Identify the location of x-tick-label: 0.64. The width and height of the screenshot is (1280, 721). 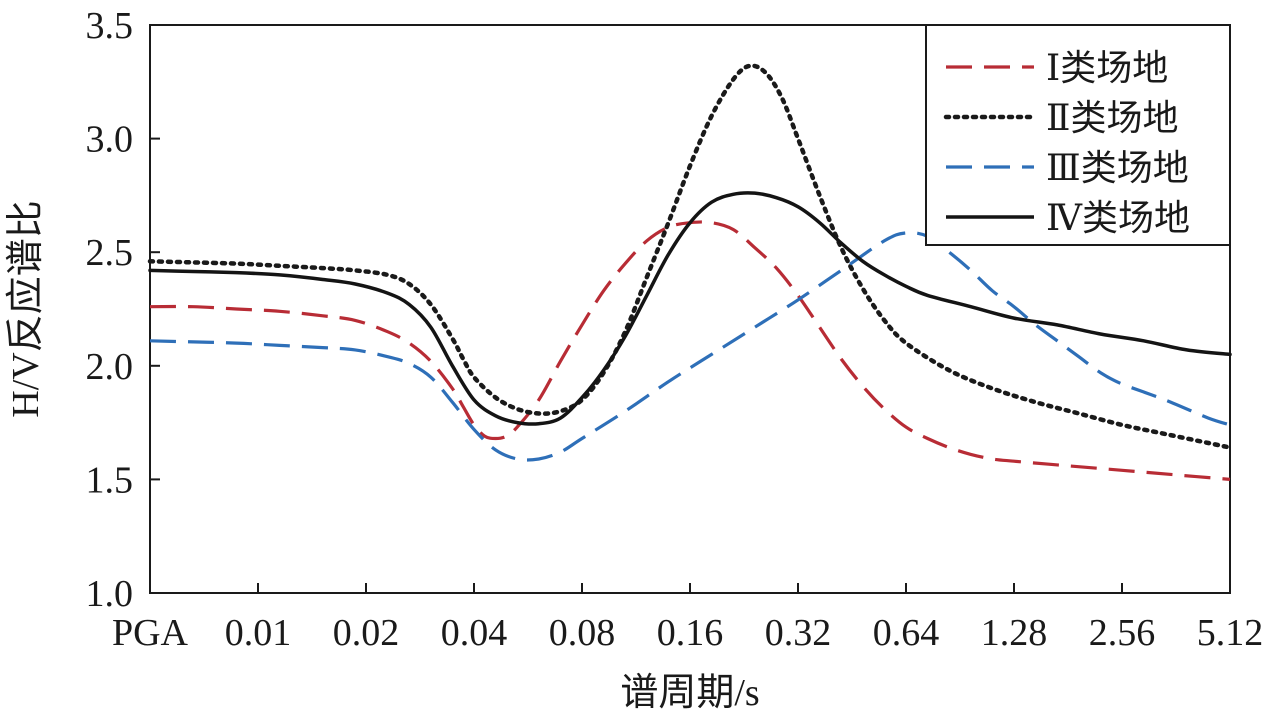
(906, 633).